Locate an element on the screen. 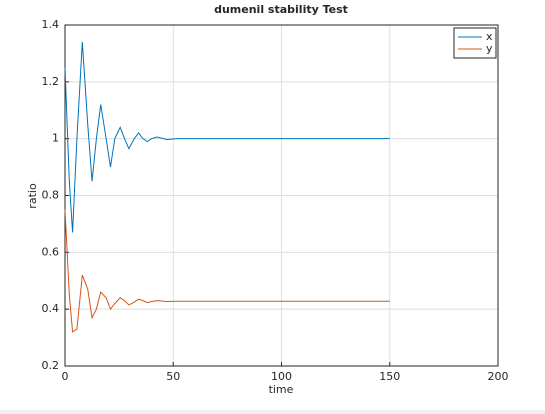 This screenshot has width=545, height=414. legend-label: x is located at coordinates (489, 36).